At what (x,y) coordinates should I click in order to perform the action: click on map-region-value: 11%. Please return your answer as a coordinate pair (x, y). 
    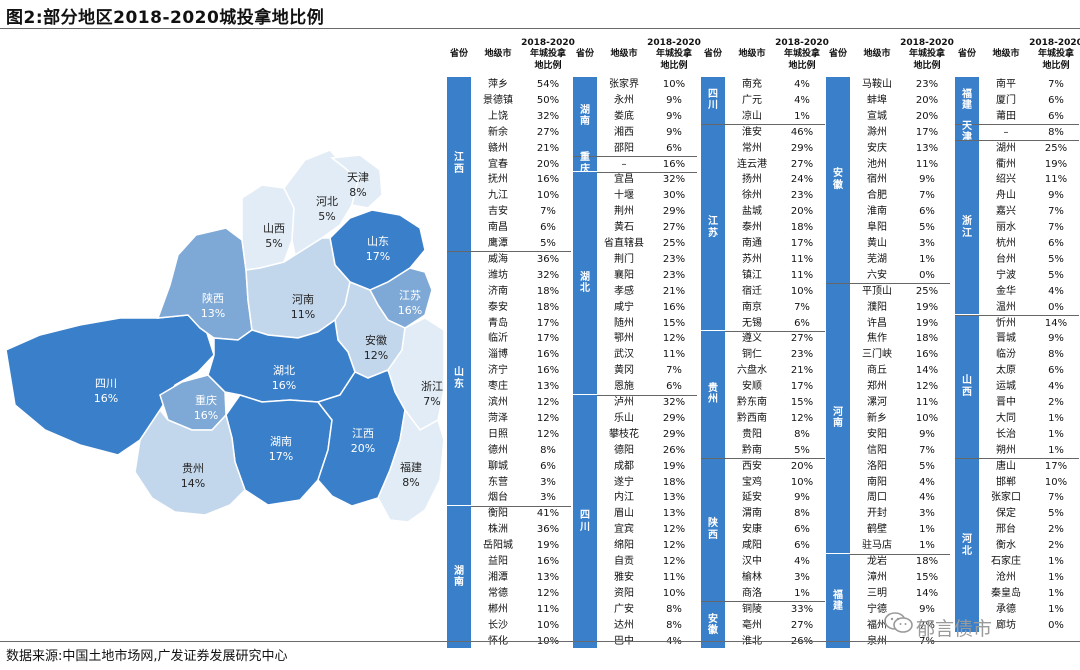
    Looking at the image, I should click on (303, 314).